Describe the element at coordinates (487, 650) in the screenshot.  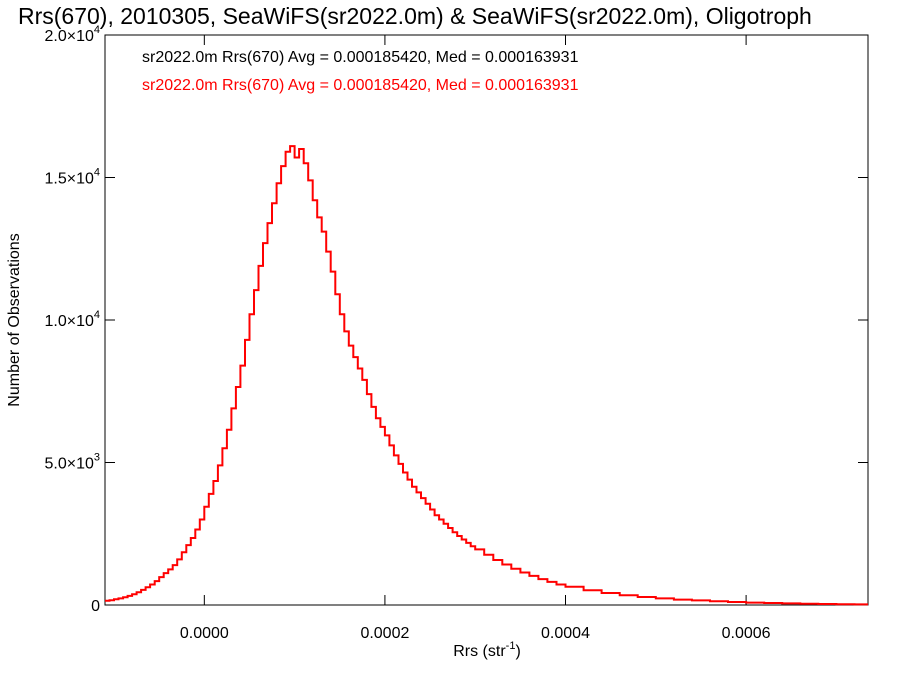
I see `x-axis-label: Rrs (str-1)` at that location.